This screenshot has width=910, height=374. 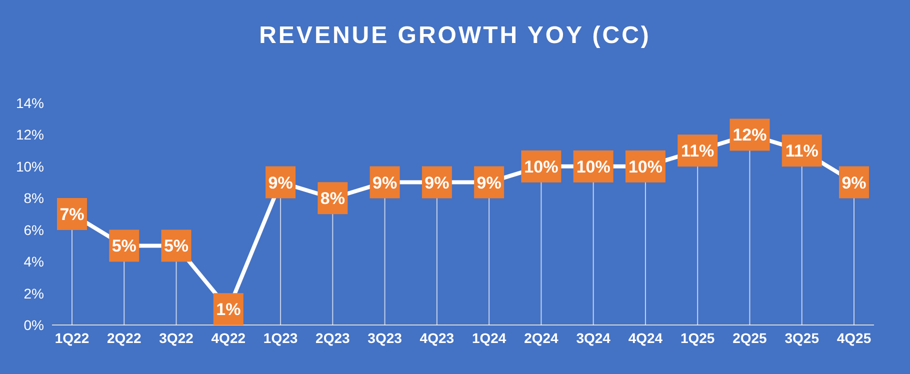 What do you see at coordinates (697, 338) in the screenshot?
I see `x-tick-label: 1Q25` at bounding box center [697, 338].